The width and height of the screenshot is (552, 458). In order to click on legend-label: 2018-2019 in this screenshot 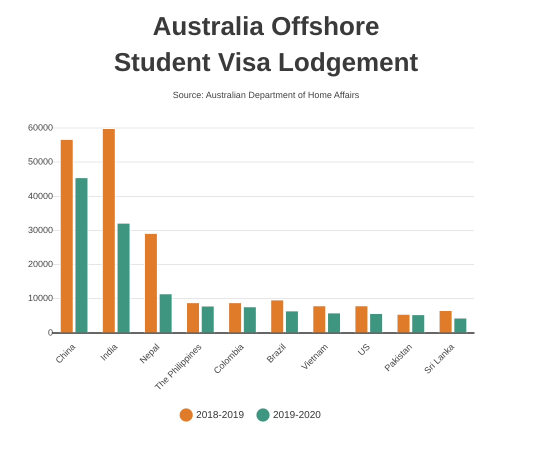, I will do `click(220, 415)`.